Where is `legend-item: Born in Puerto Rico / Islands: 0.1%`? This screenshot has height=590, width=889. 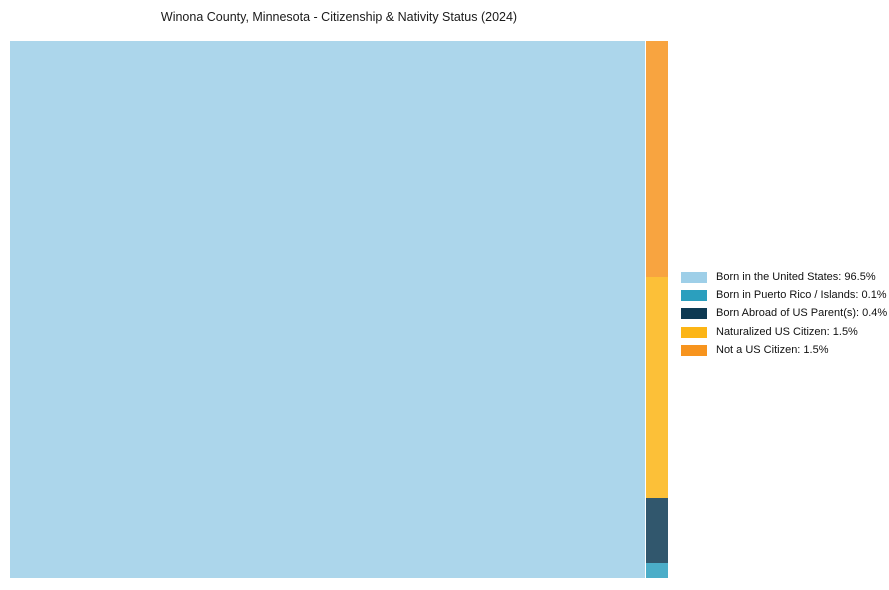 legend-item: Born in Puerto Rico / Islands: 0.1% is located at coordinates (784, 295).